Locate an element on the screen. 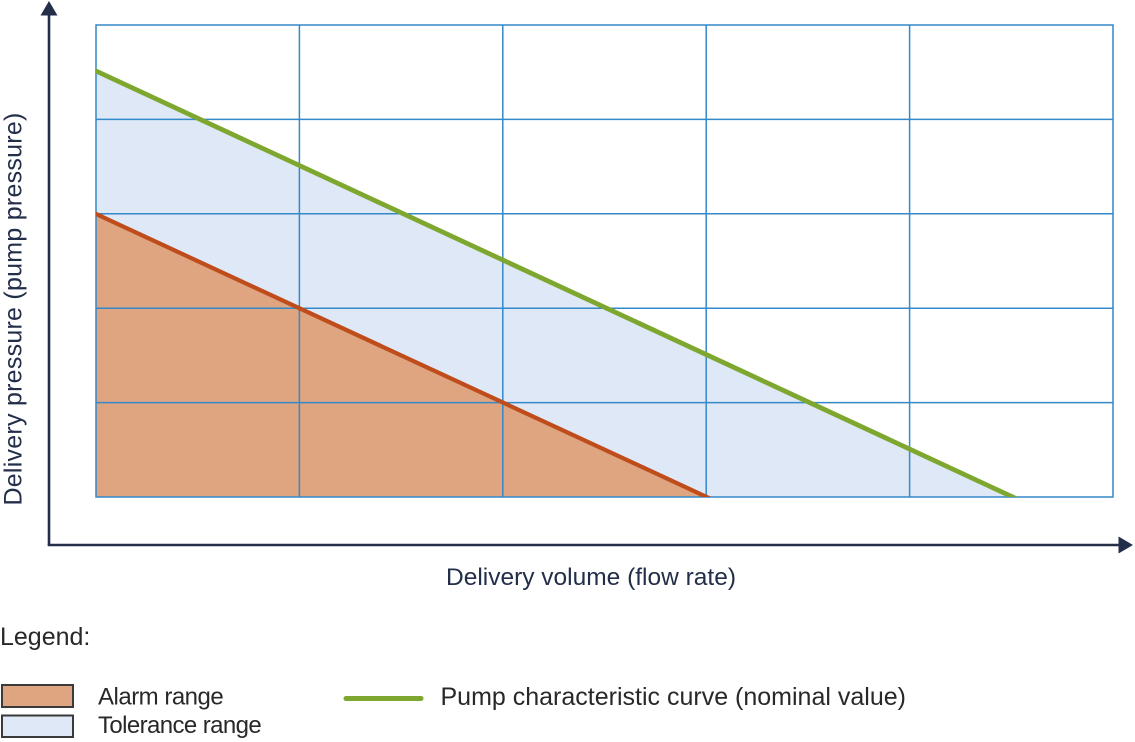 The width and height of the screenshot is (1135, 742). svg-text: Tolerance range is located at coordinates (179, 725).